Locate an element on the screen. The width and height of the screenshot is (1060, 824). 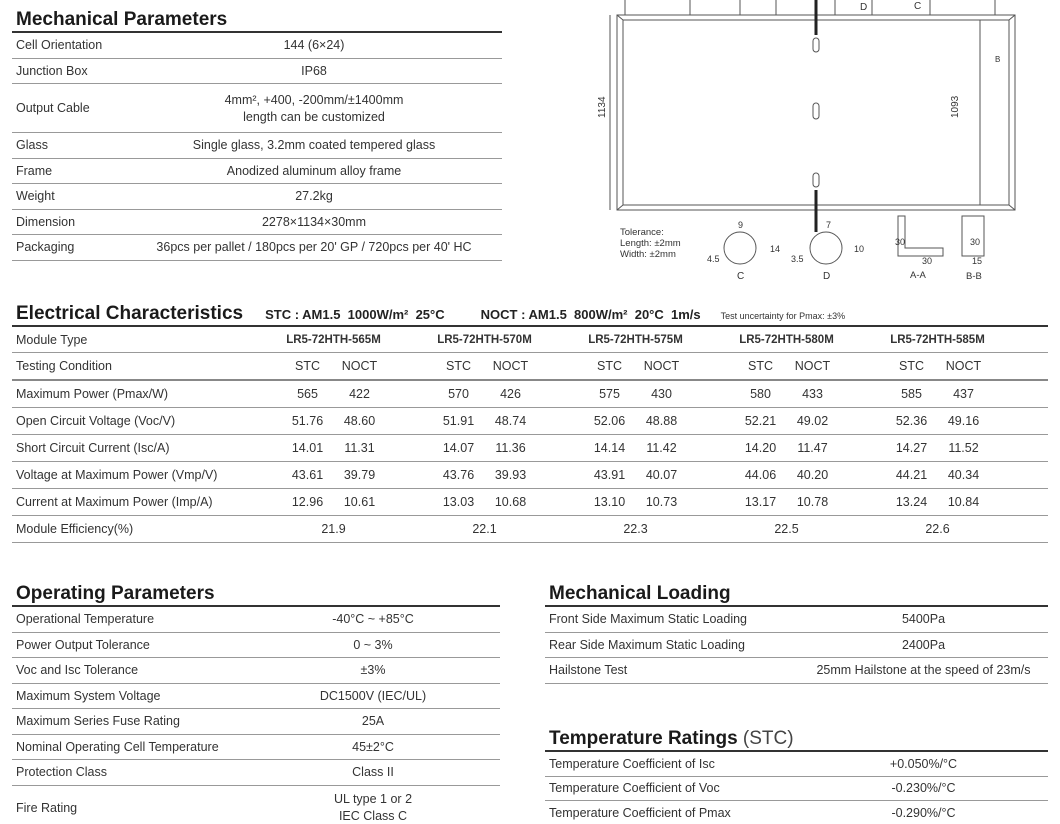
noct-value: 39.79 is located at coordinates (359, 475).